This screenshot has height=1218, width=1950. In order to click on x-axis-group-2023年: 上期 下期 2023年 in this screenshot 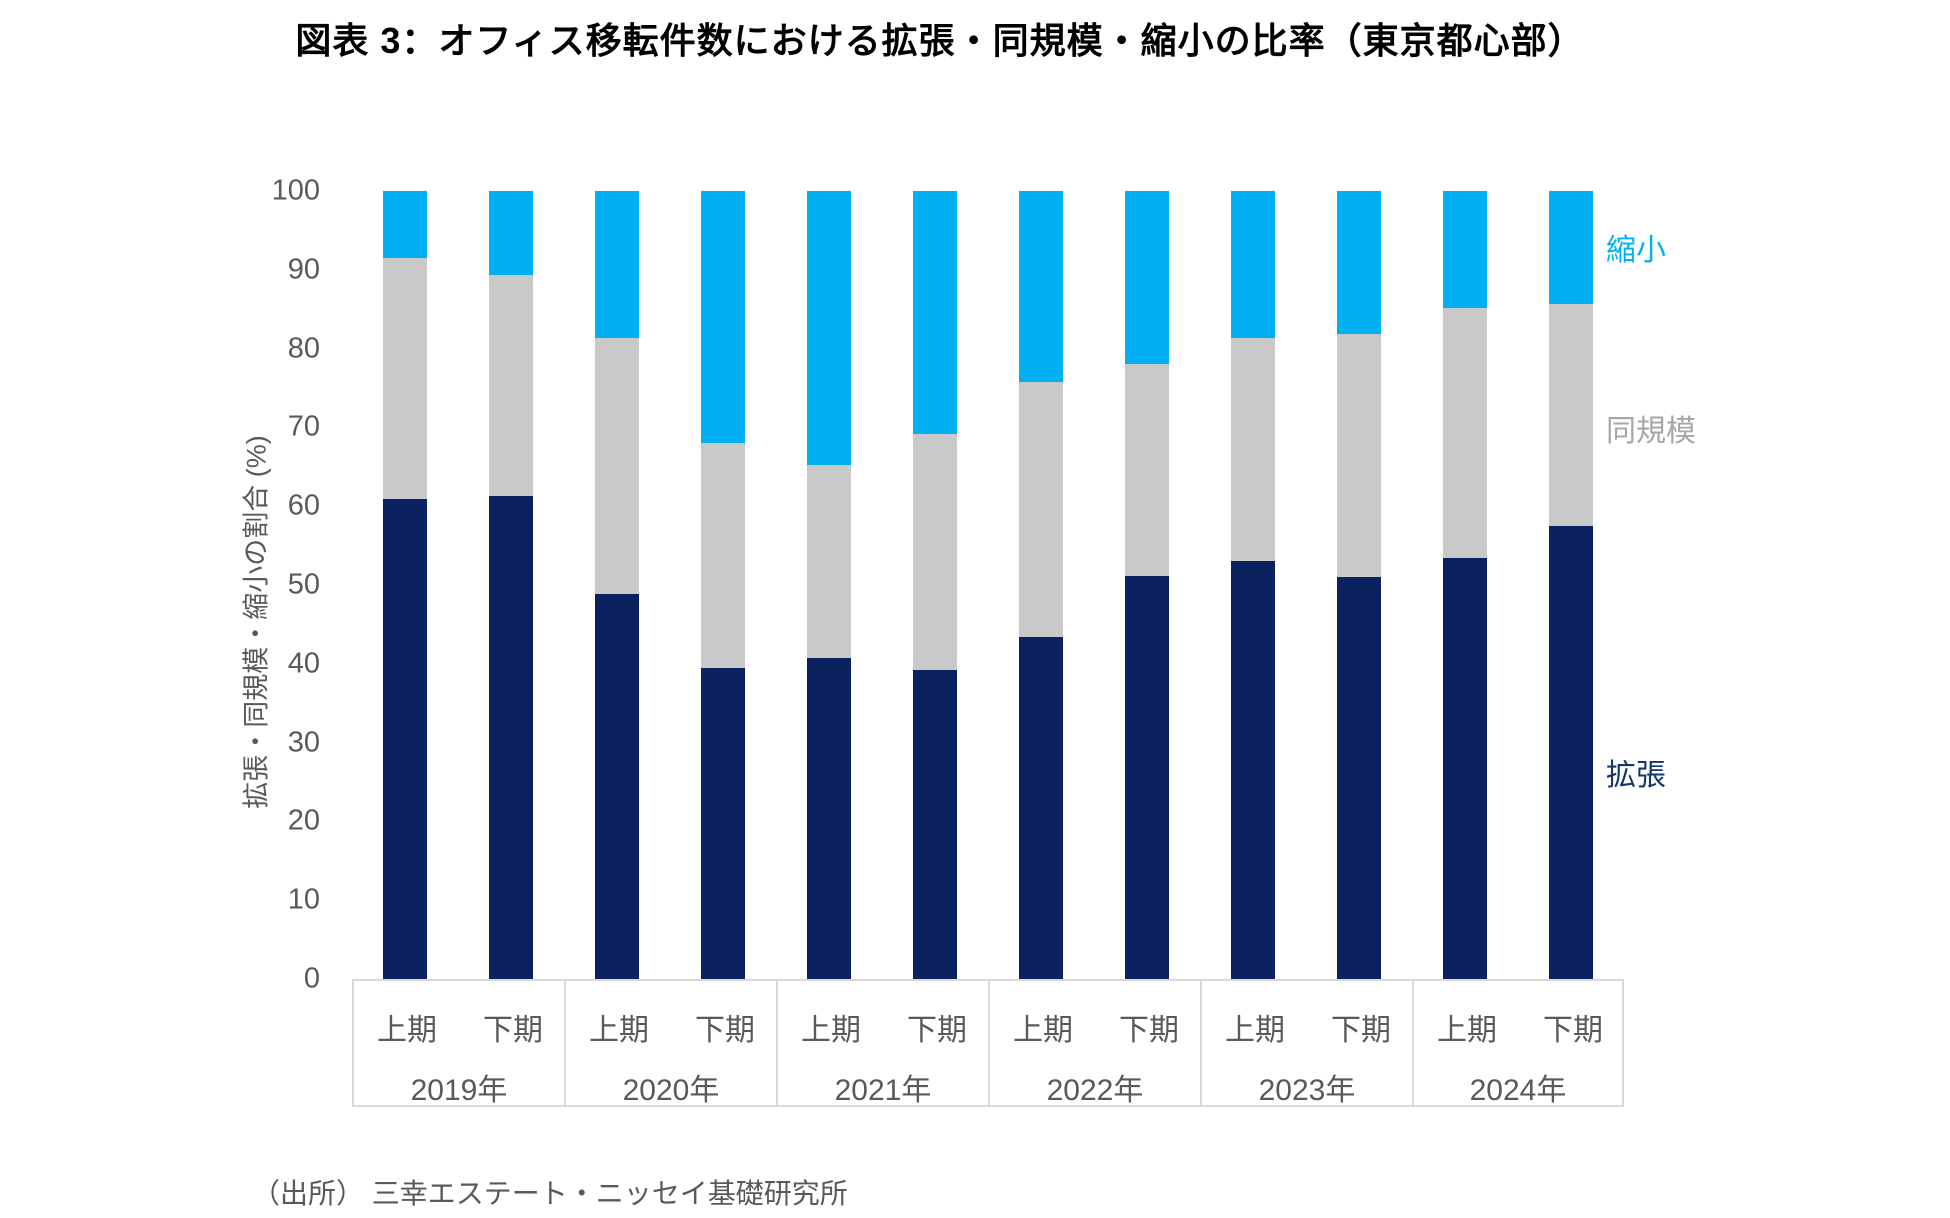, I will do `click(1306, 1044)`.